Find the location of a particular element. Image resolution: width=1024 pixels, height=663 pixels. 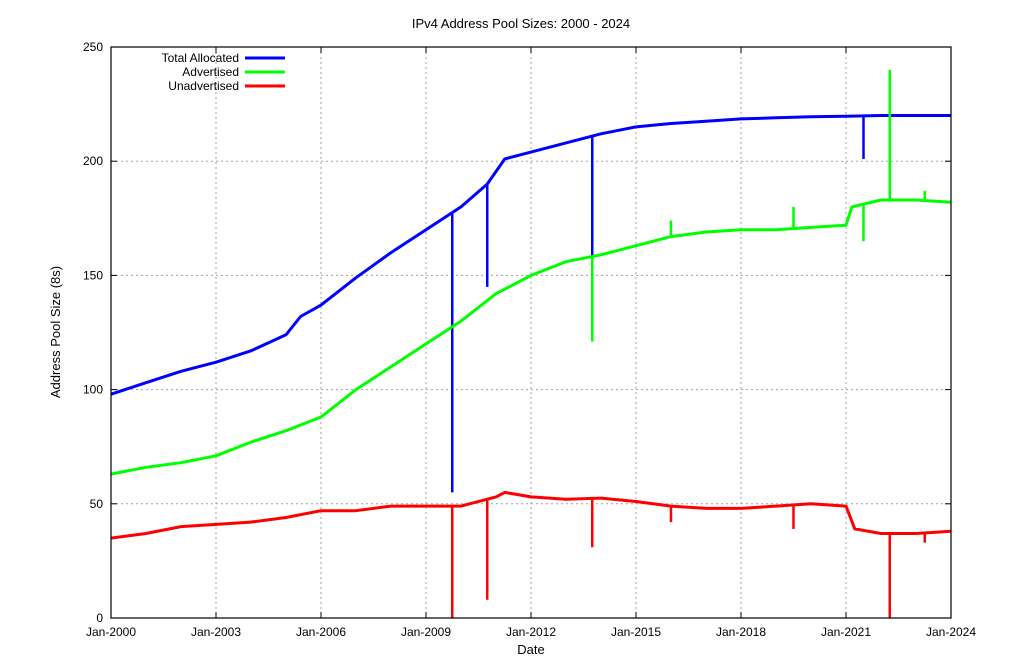

x-tick-label: Jan-2000 is located at coordinates (111, 632).